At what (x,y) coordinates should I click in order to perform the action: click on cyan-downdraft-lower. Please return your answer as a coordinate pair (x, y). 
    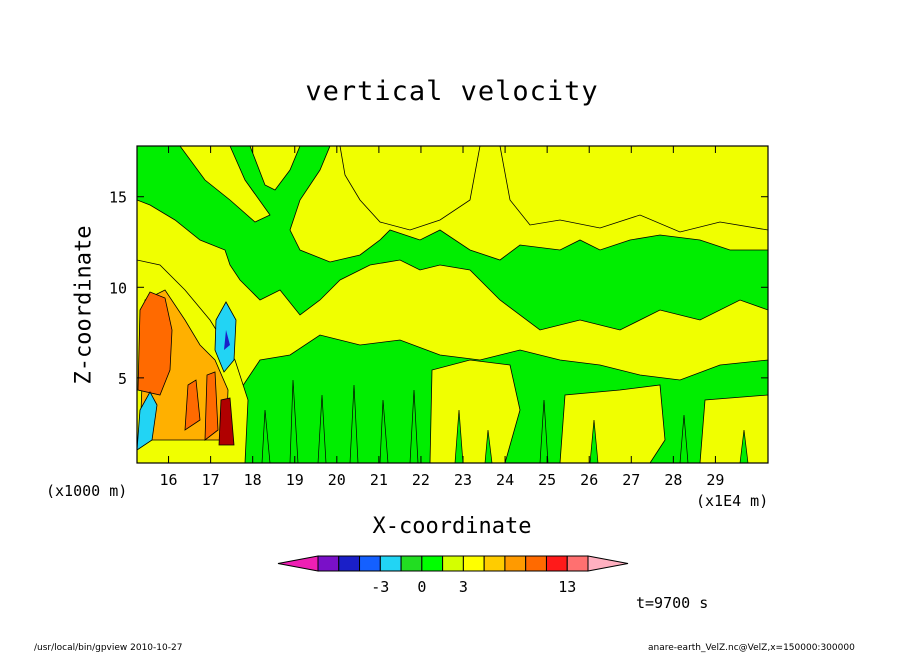
    Looking at the image, I should click on (147, 421).